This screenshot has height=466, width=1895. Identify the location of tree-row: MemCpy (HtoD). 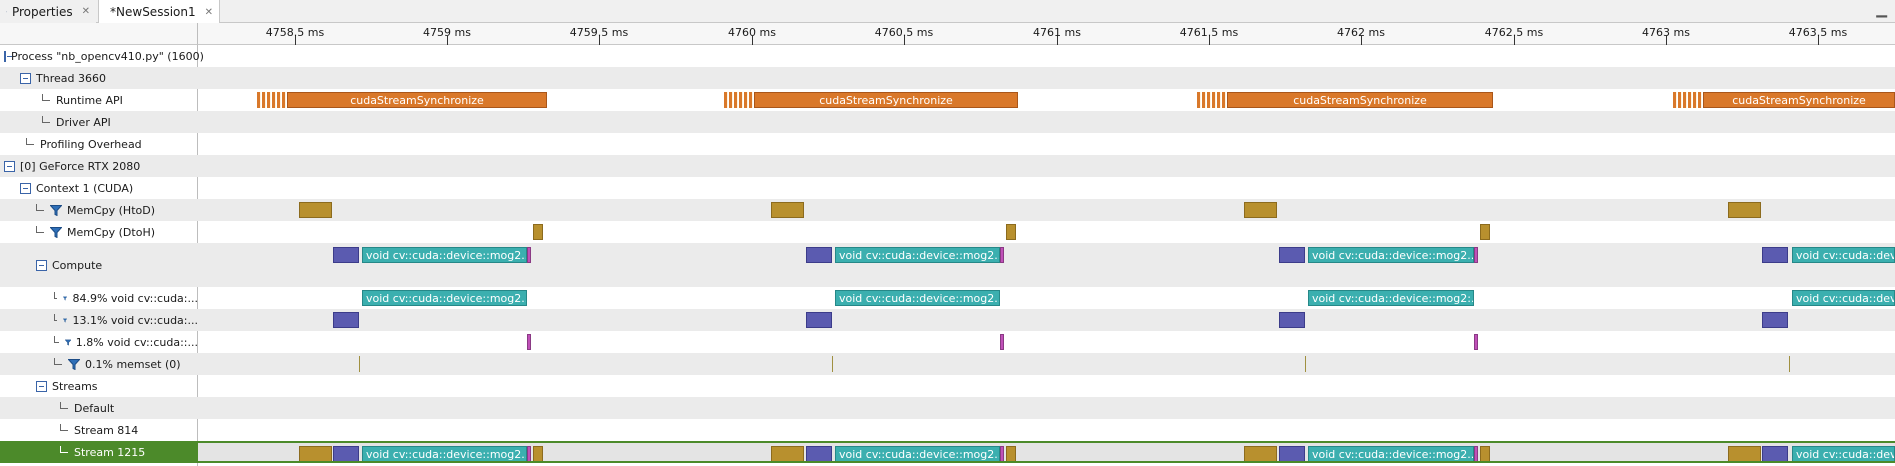
(99, 210).